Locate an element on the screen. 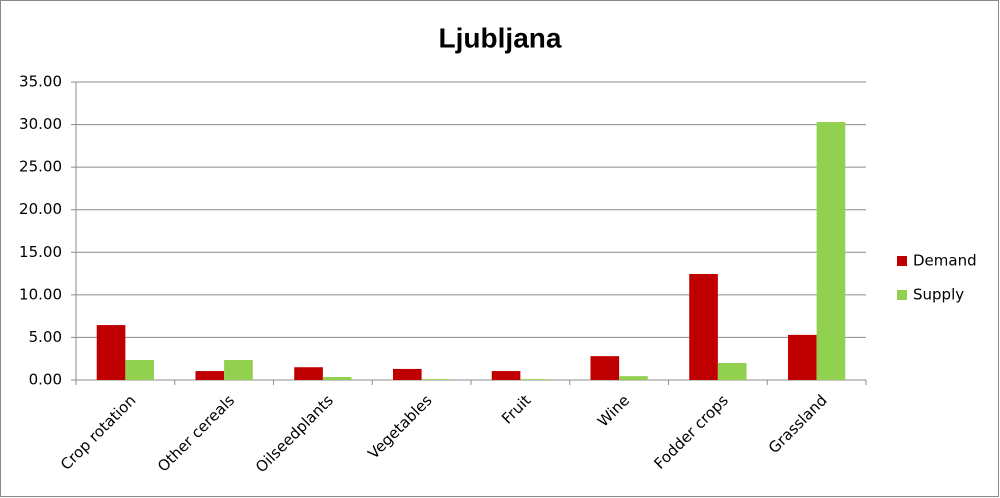  y-tick-label: 30.00 is located at coordinates (40, 124).